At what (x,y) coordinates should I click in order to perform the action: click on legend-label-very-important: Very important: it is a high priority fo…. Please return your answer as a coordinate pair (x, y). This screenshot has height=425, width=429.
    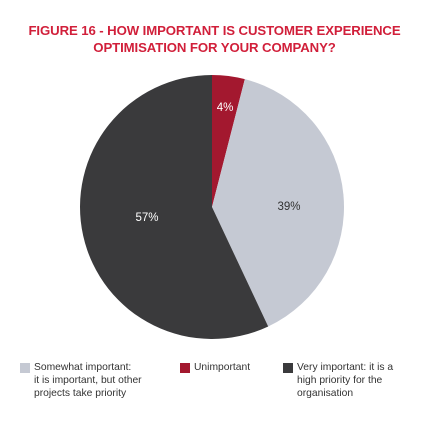
    Looking at the image, I should click on (345, 380).